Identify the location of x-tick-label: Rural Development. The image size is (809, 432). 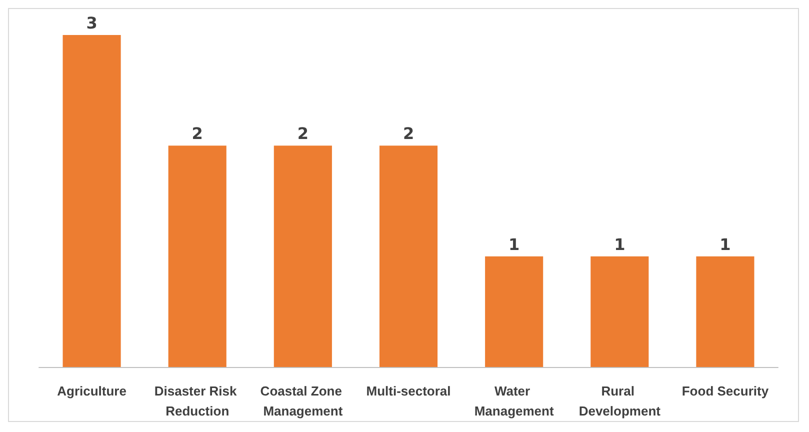
(620, 401).